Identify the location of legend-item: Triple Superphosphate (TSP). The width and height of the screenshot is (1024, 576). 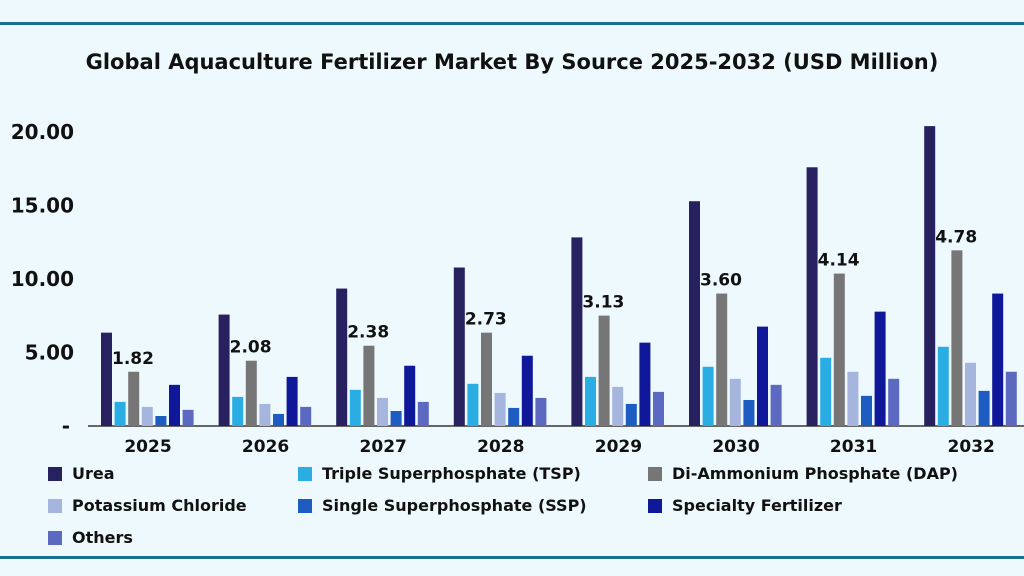
(439, 473).